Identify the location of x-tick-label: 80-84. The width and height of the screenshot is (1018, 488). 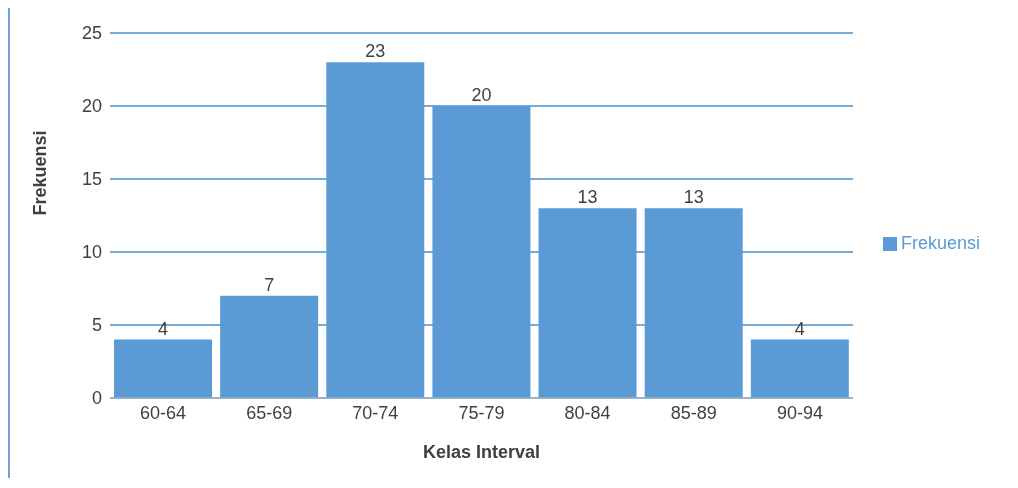
(587, 412).